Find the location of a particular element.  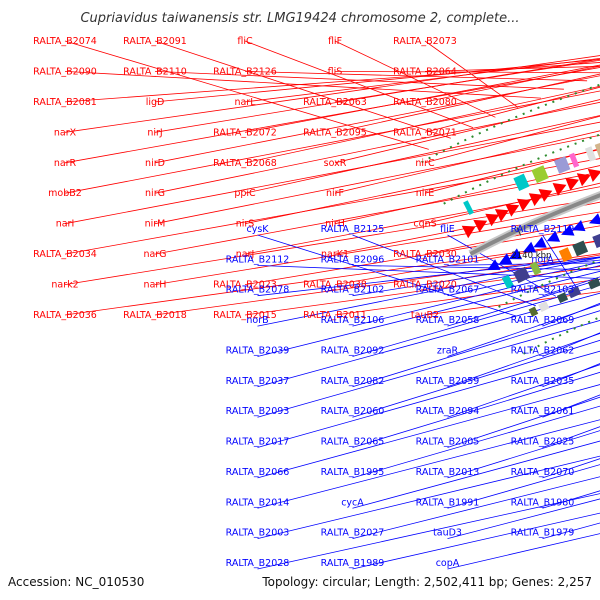

forward-gene-label: nirD is located at coordinates (155, 163).